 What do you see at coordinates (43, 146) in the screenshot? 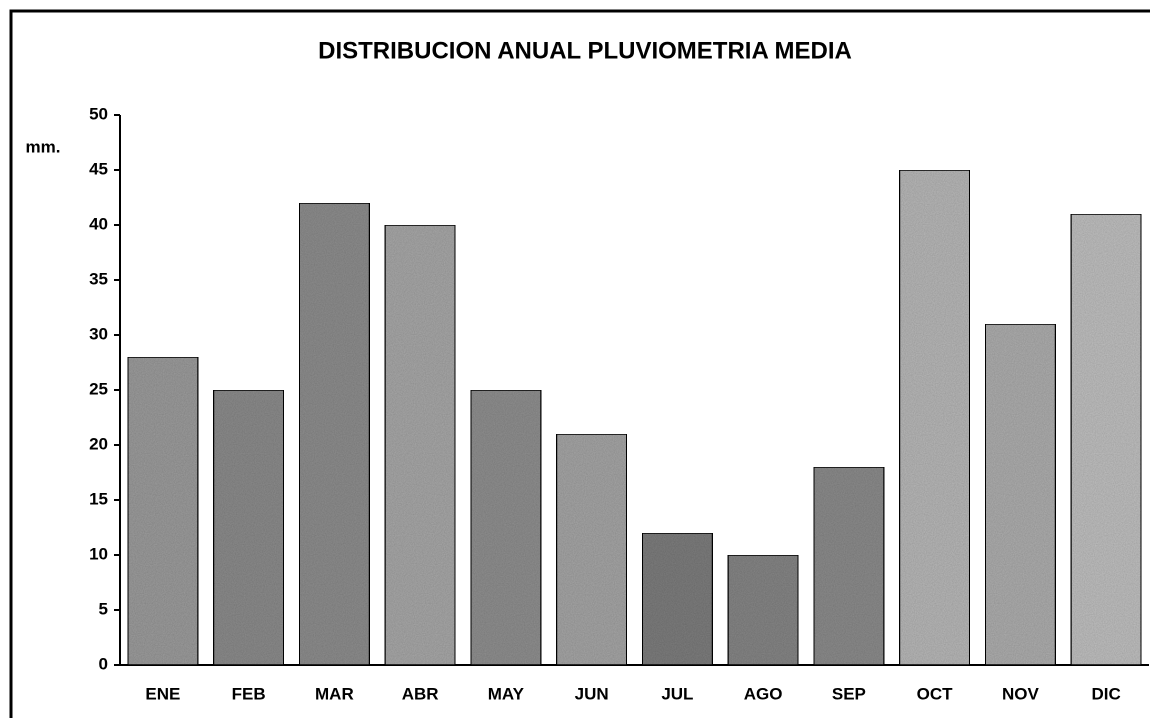
I see `y-axis-label: mm.` at bounding box center [43, 146].